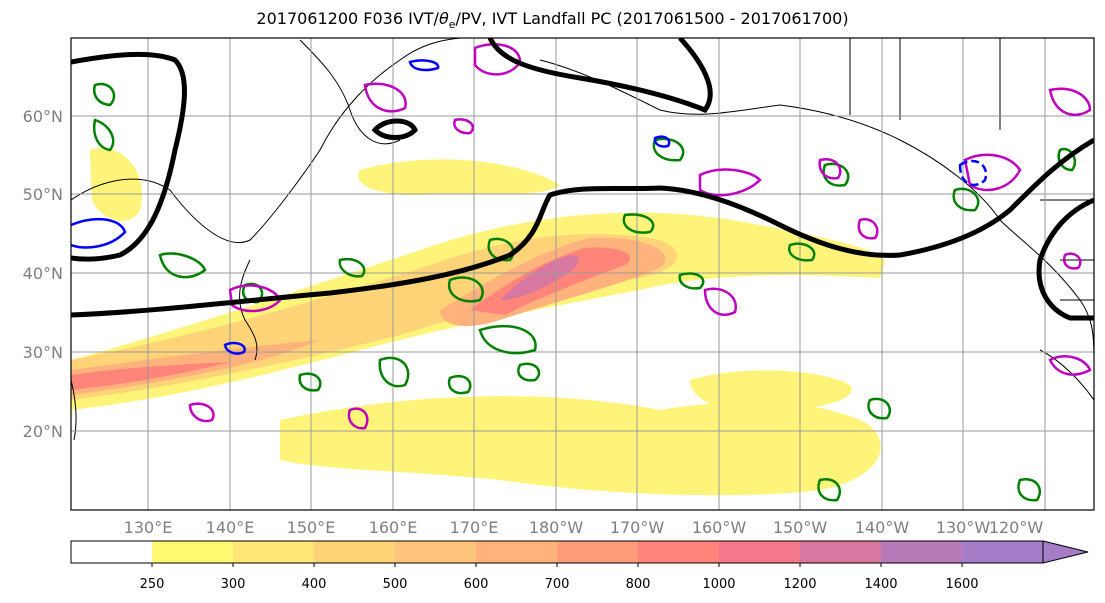 The width and height of the screenshot is (1105, 603). Describe the element at coordinates (233, 584) in the screenshot. I see `colorbar-tick-label: 300` at that location.